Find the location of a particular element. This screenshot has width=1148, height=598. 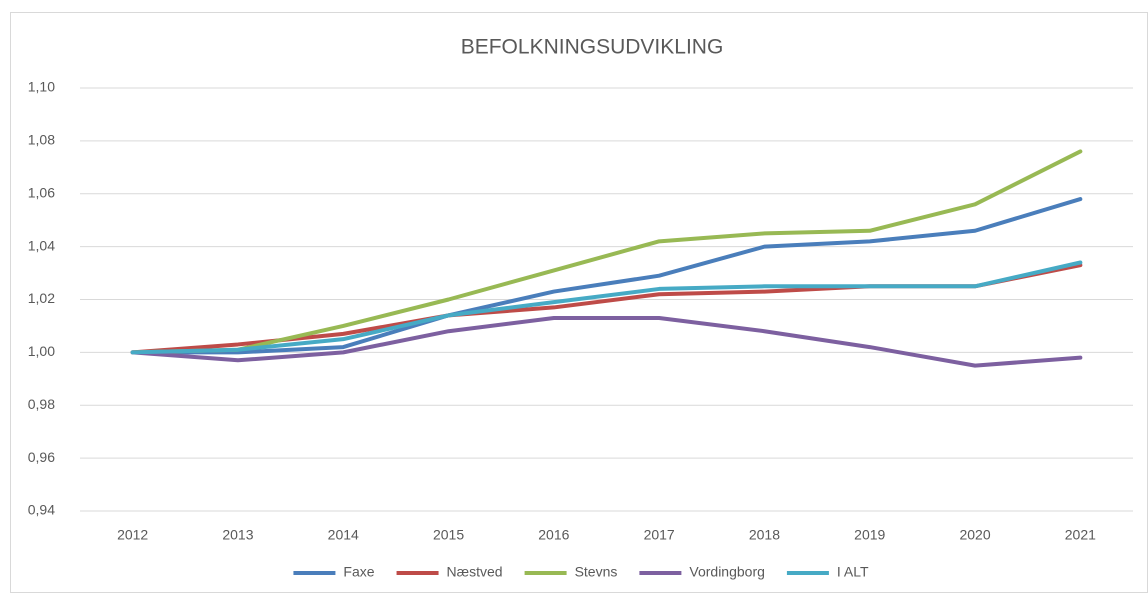

y-tick-label: 1,08 is located at coordinates (41, 140).